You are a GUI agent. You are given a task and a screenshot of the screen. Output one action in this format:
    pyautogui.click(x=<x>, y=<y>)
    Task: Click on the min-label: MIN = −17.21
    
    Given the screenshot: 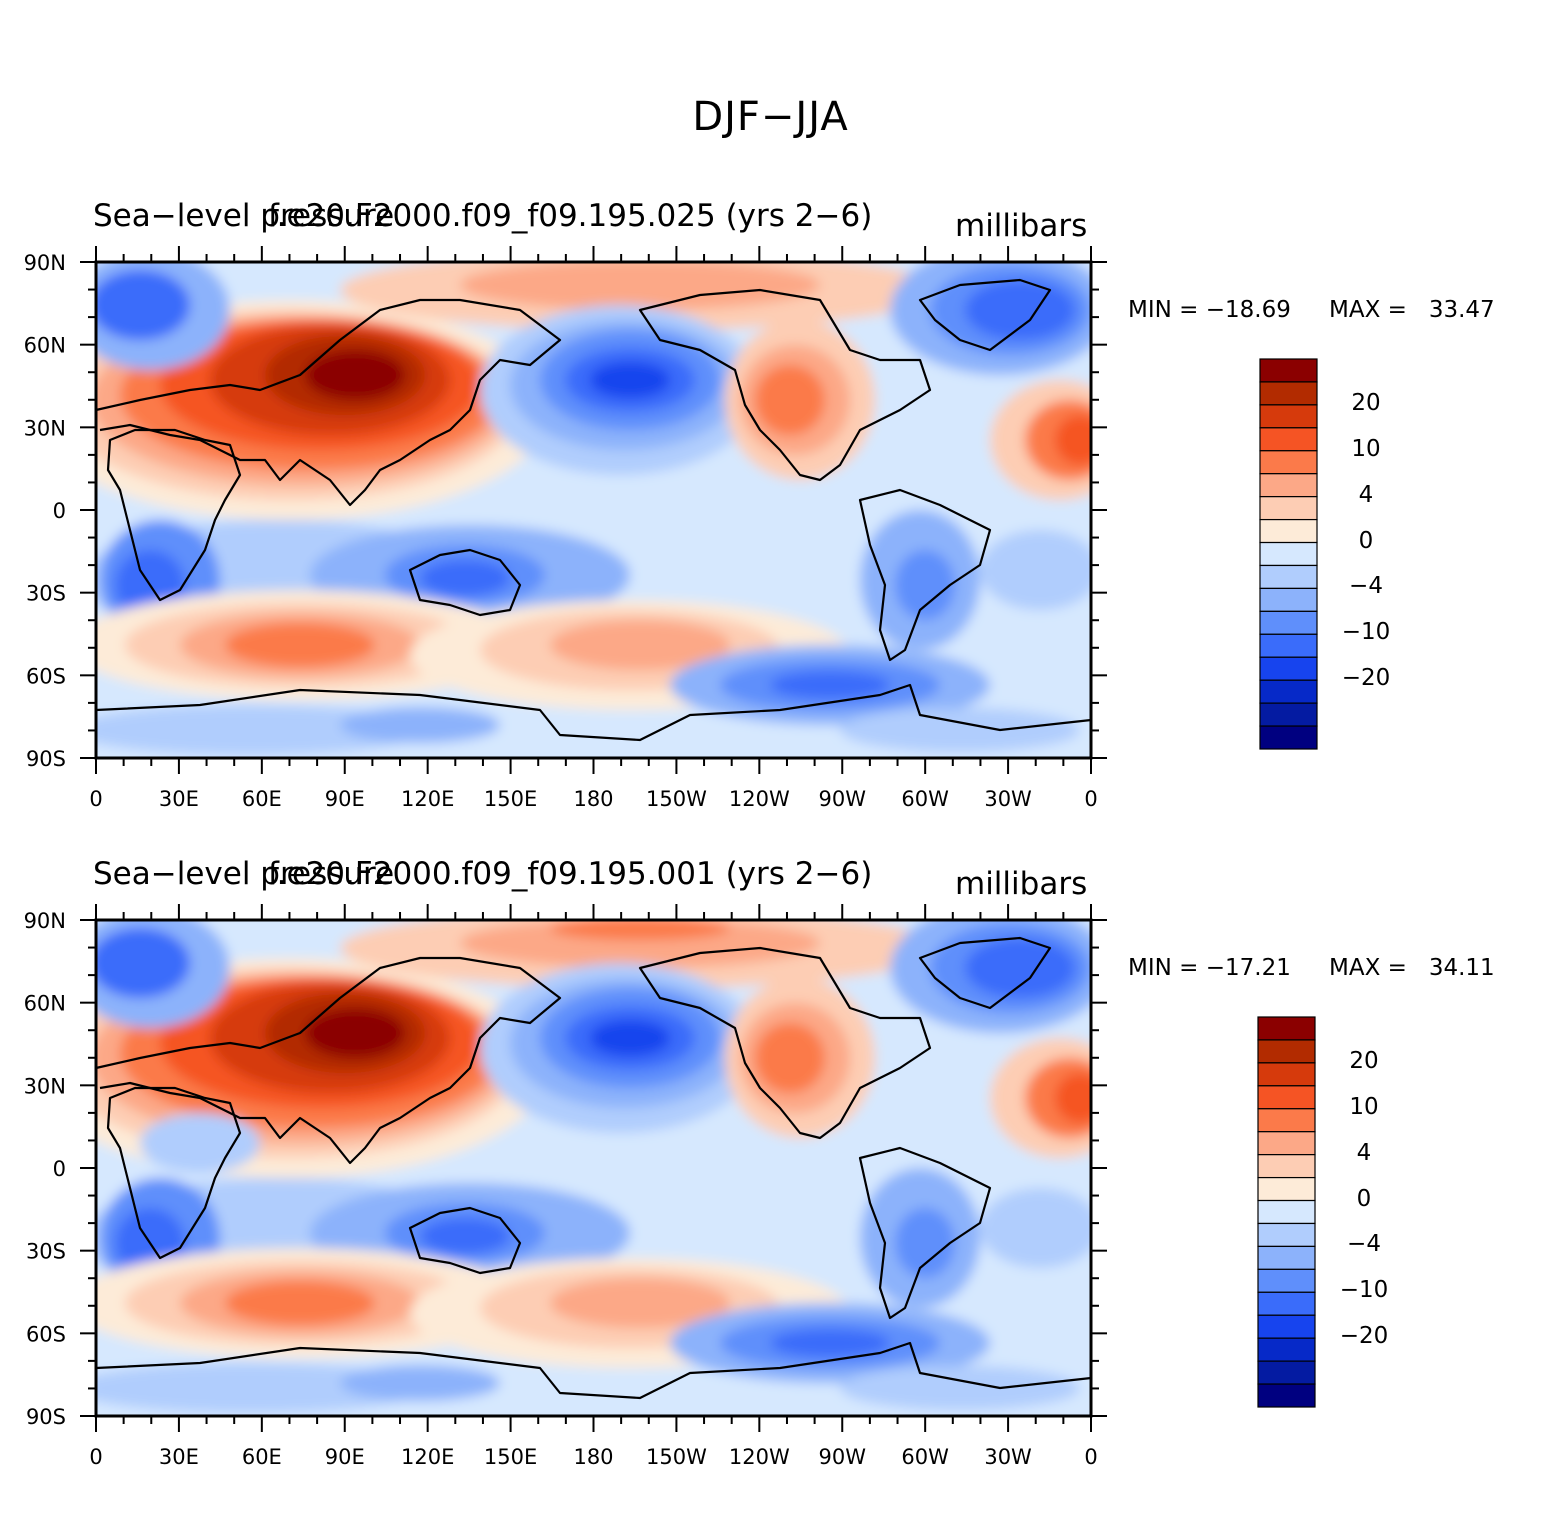 What is the action you would take?
    pyautogui.click(x=1209, y=968)
    